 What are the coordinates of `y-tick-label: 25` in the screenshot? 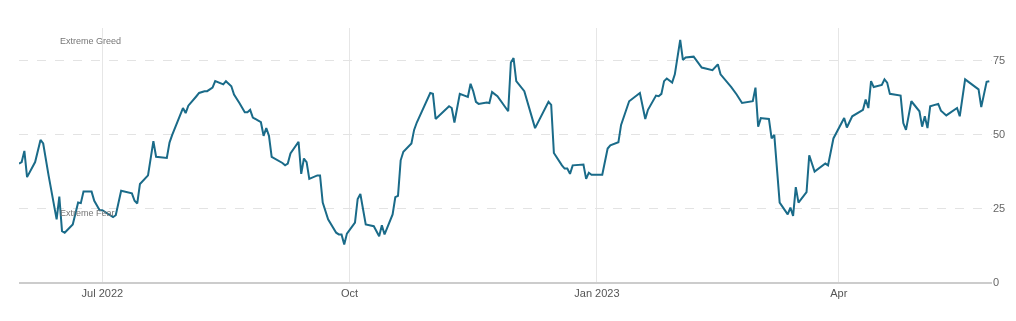 It's located at (999, 208).